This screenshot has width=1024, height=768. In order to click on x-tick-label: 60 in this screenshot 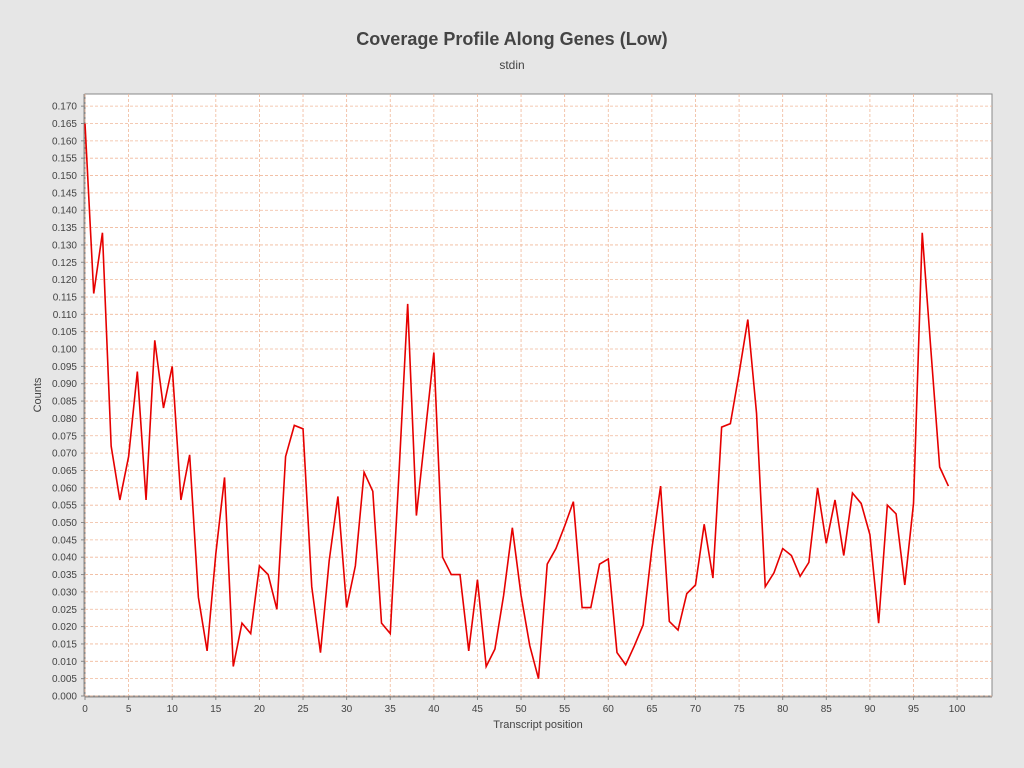, I will do `click(609, 709)`.